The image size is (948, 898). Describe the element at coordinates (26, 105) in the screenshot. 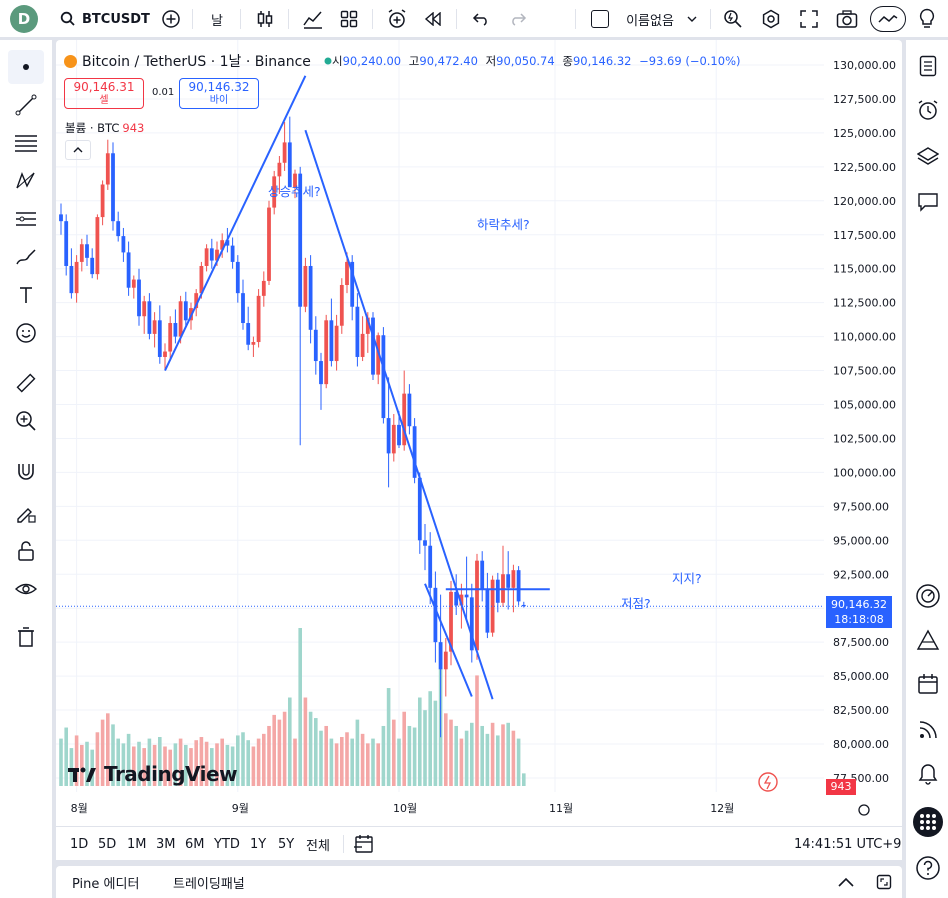

I see `trendline-tool` at that location.